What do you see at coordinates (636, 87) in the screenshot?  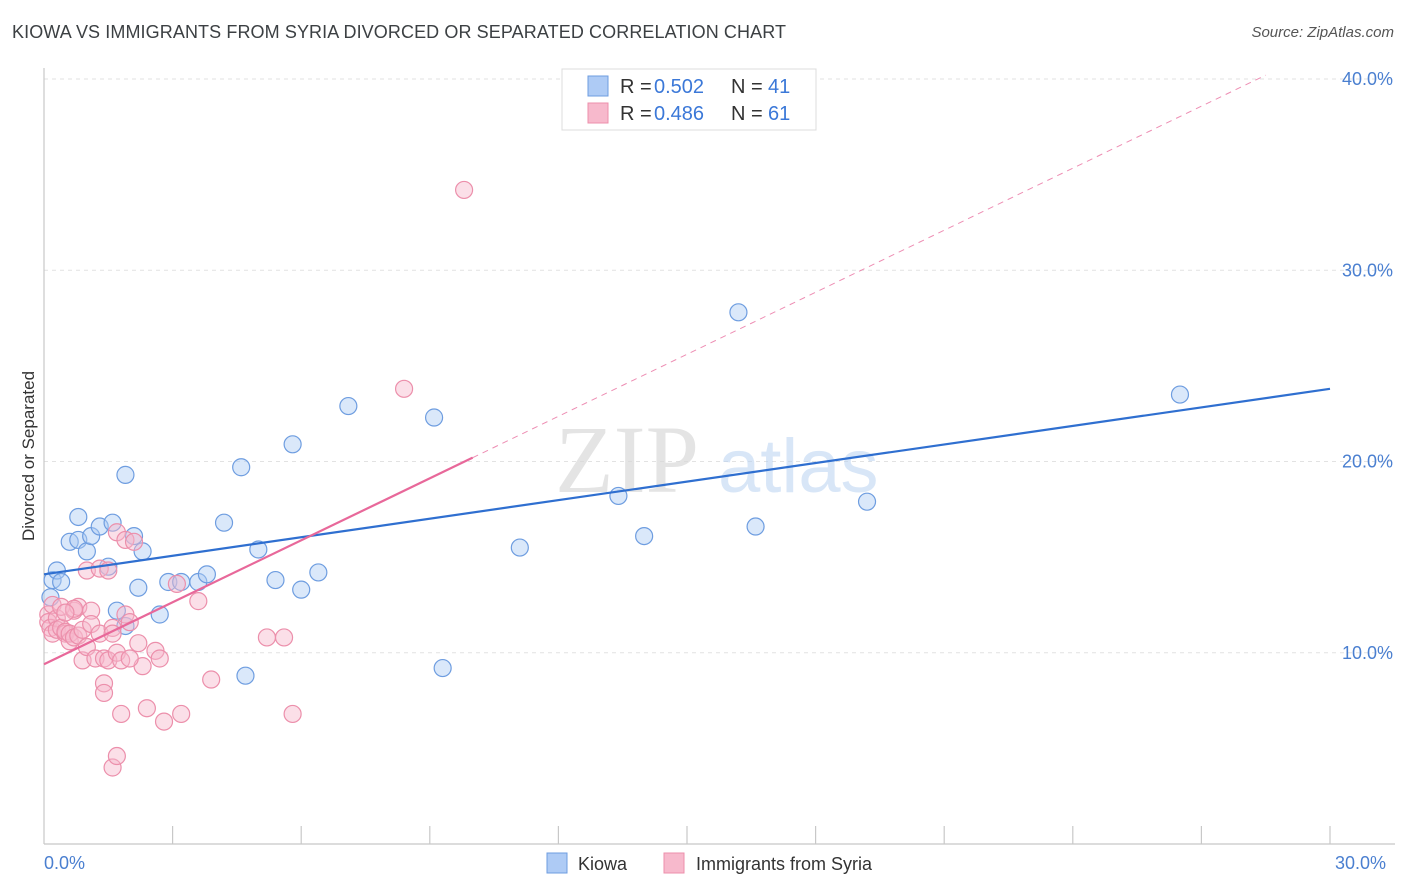 I see `legend-r-label-kiowa: R =` at bounding box center [636, 87].